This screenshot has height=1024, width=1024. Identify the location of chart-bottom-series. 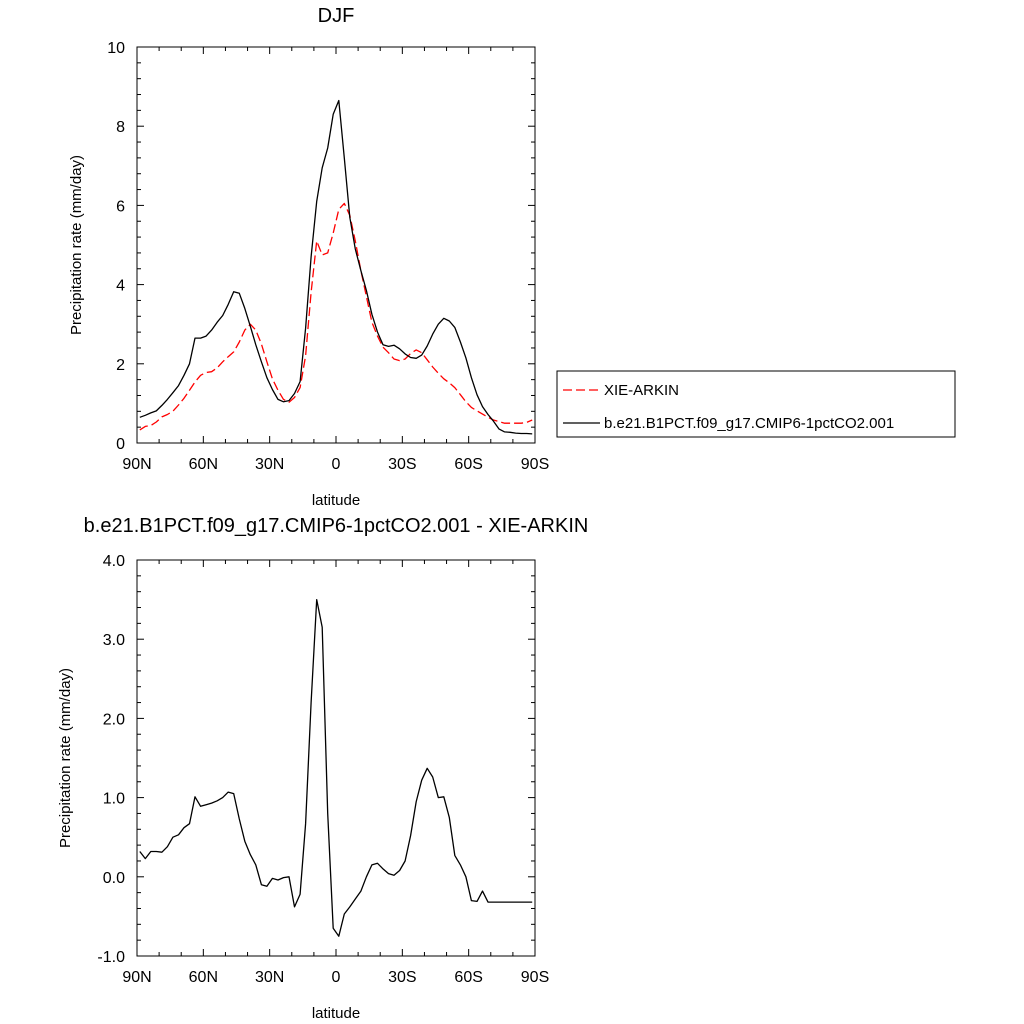
(336, 767).